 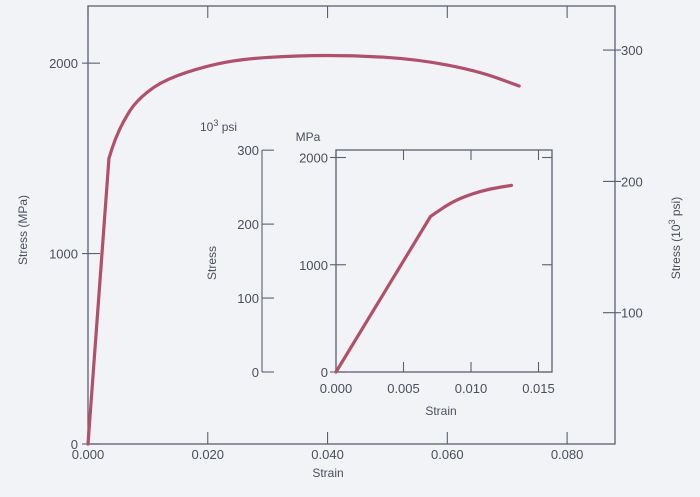 I want to click on inset-x-tick-label: 0.000, so click(x=336, y=388).